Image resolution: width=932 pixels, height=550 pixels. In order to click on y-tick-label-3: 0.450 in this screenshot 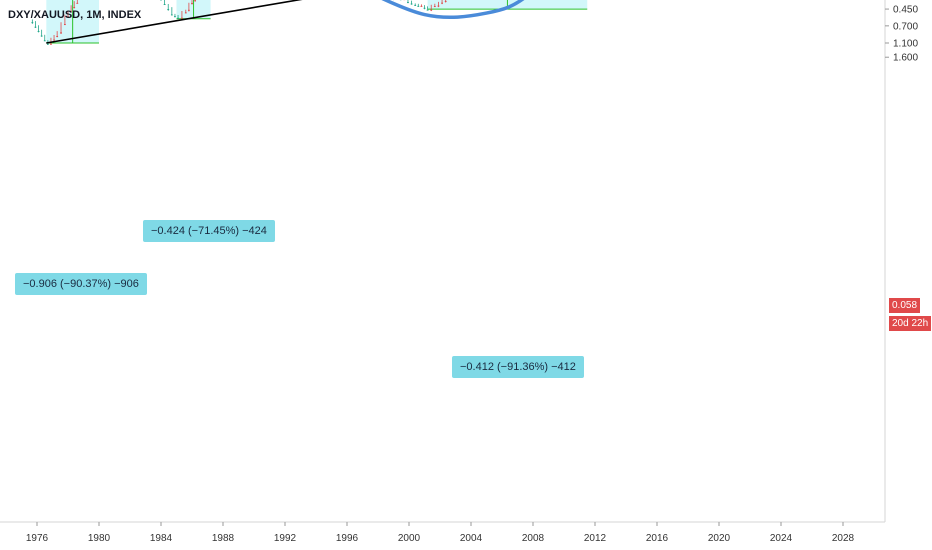, I will do `click(905, 10)`.